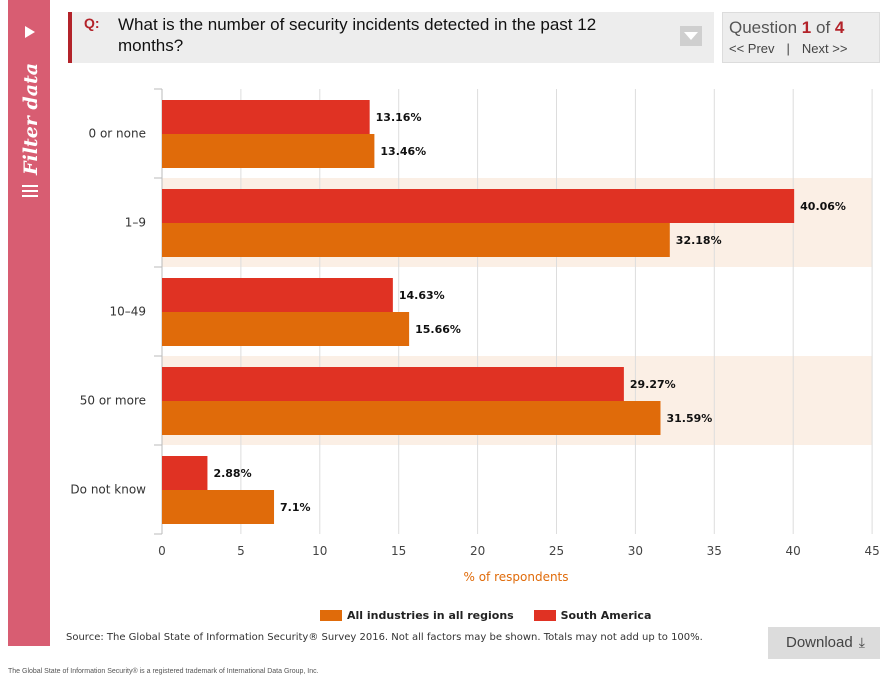 The height and width of the screenshot is (683, 880). Describe the element at coordinates (241, 551) in the screenshot. I see `x-tick-label: 5` at that location.